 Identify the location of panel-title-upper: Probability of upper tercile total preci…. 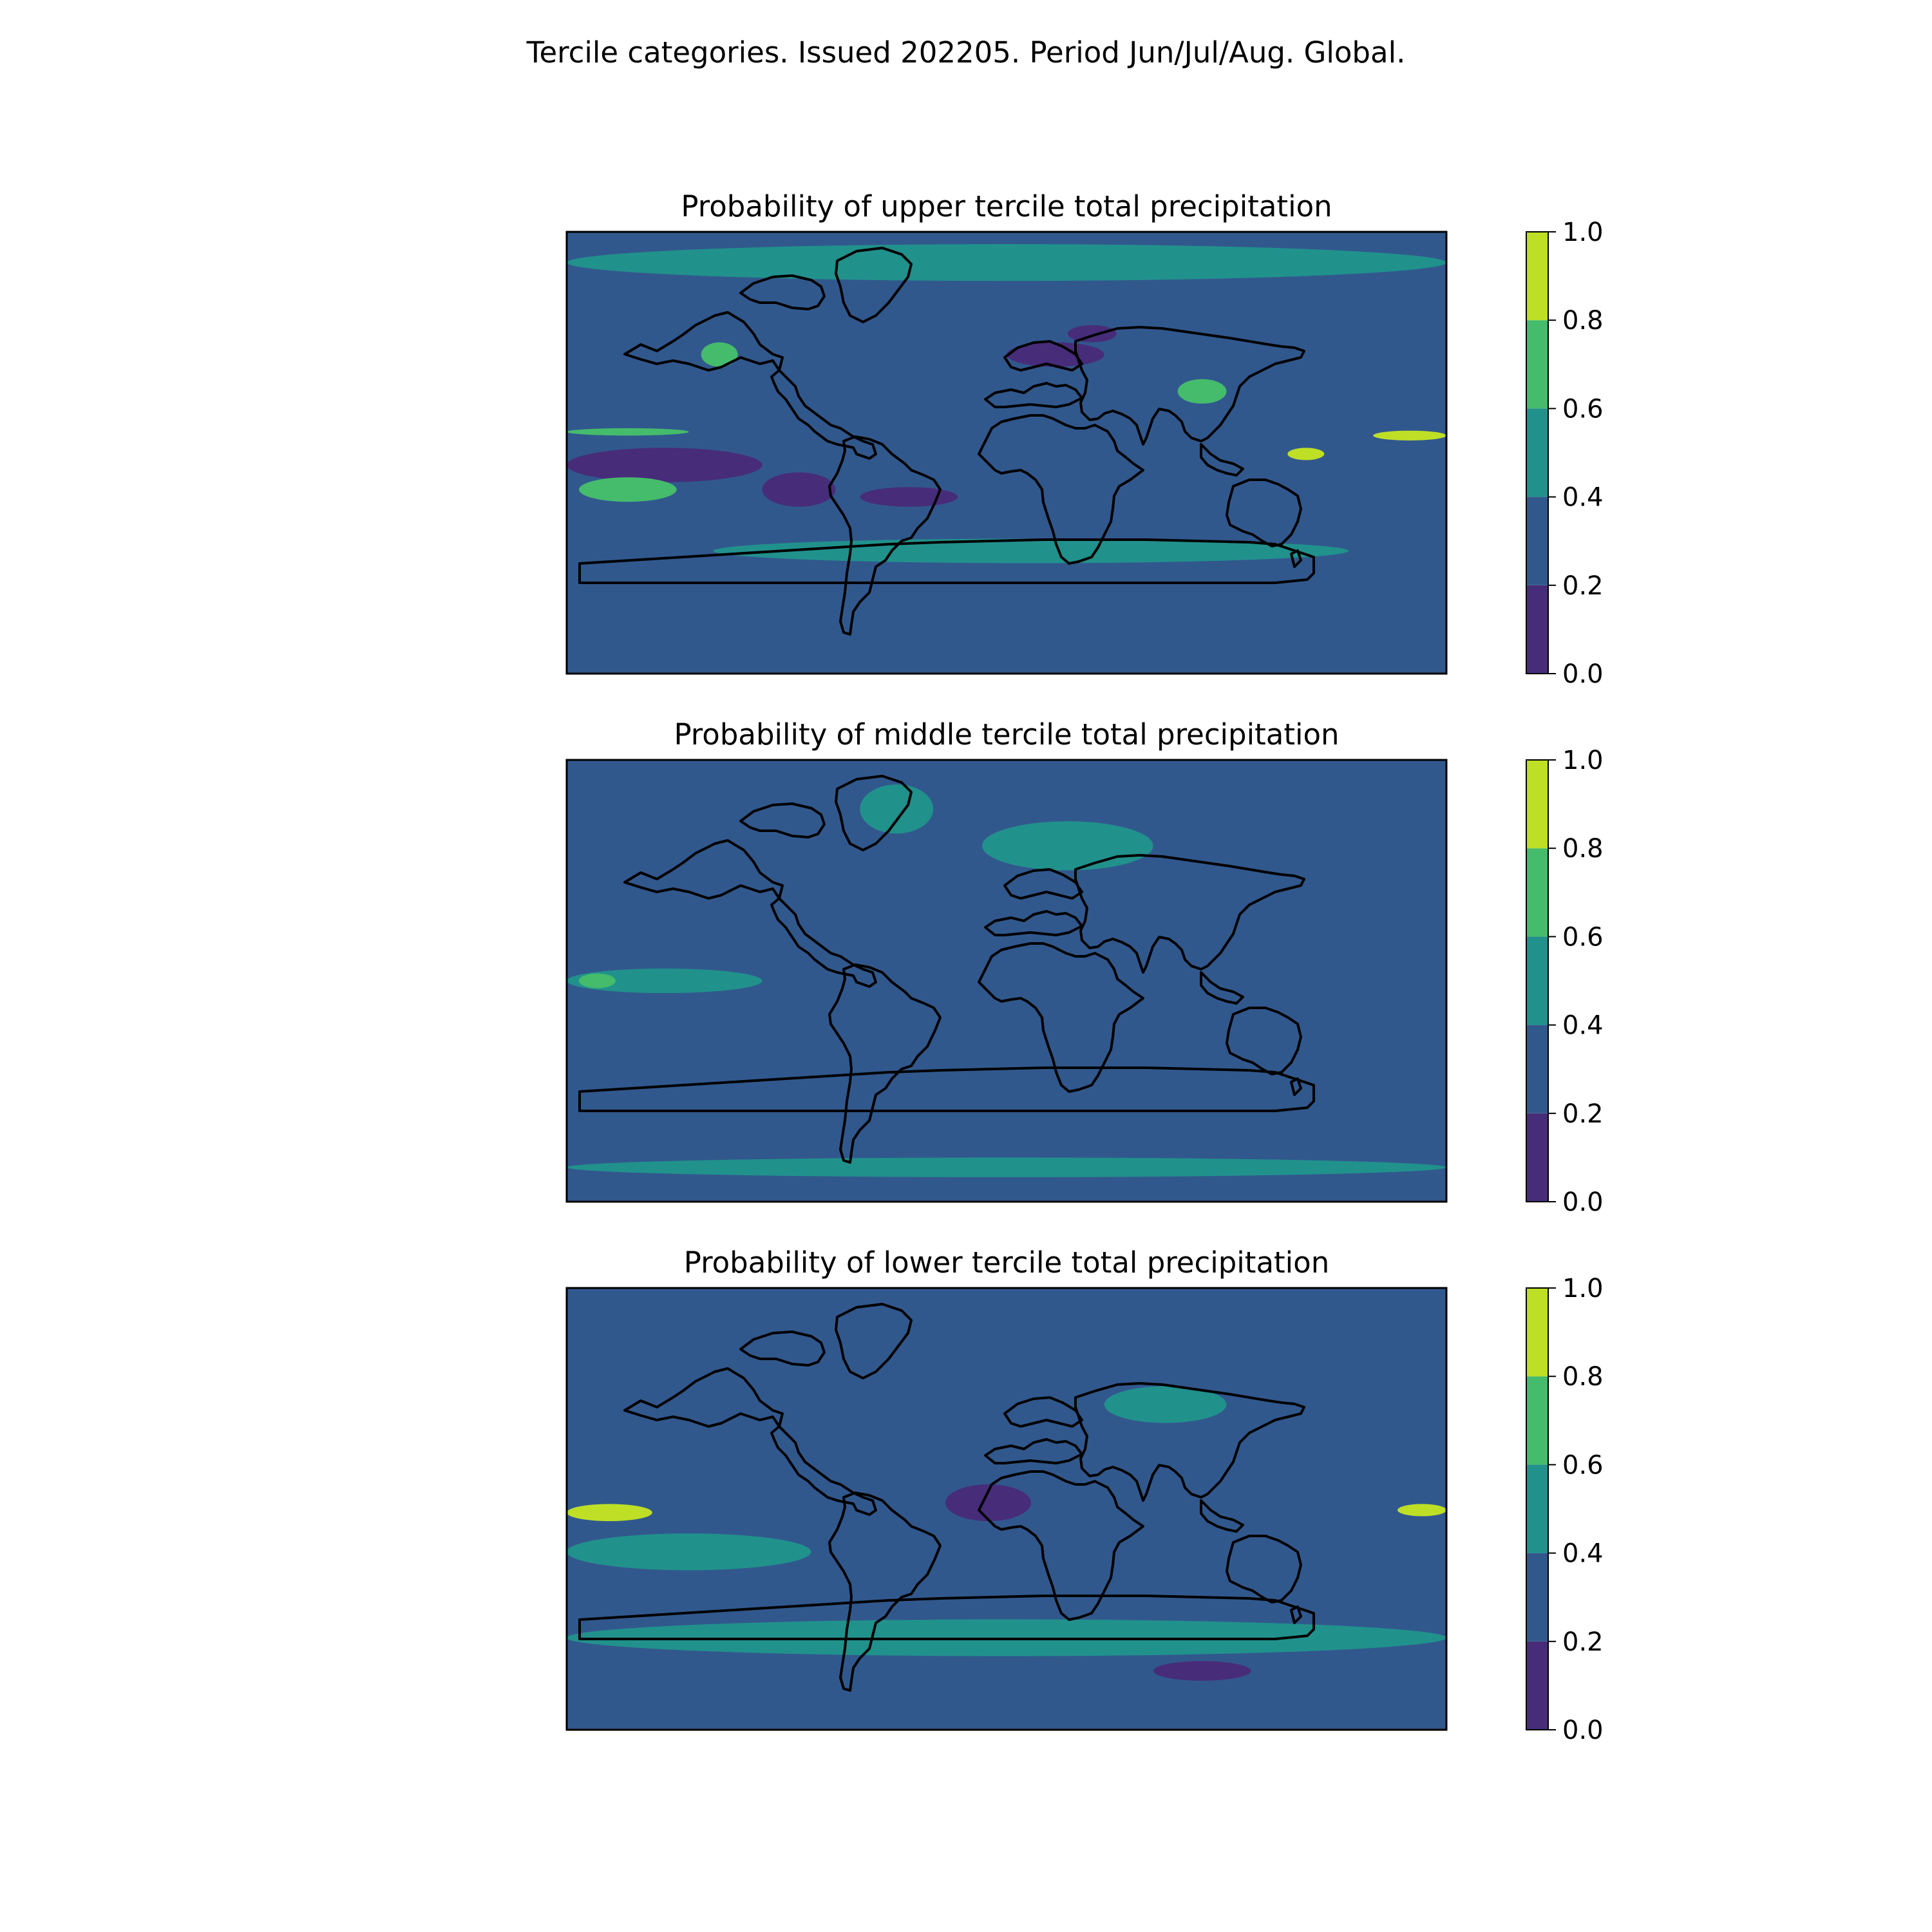
(1007, 206).